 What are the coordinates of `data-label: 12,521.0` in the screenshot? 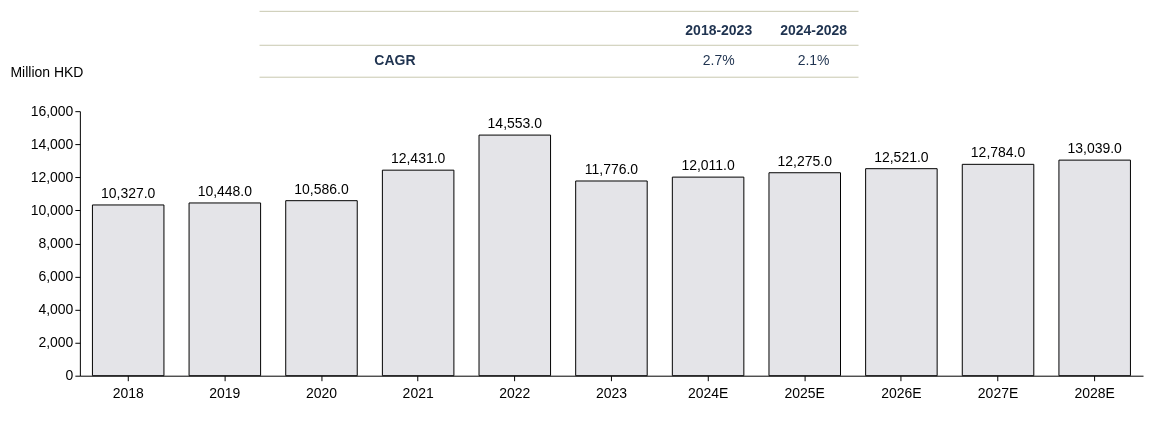 It's located at (901, 156).